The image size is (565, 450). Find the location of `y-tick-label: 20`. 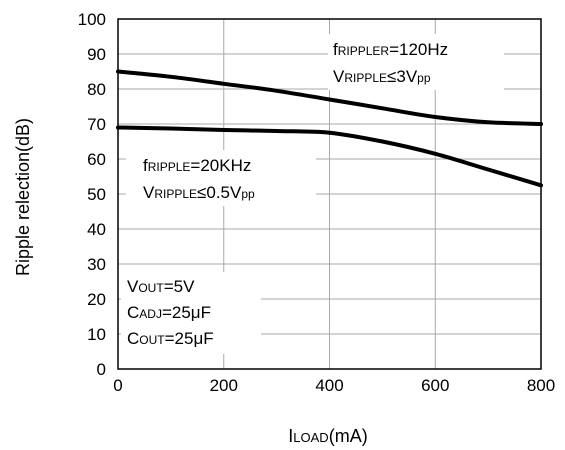

y-tick-label: 20 is located at coordinates (96, 299).